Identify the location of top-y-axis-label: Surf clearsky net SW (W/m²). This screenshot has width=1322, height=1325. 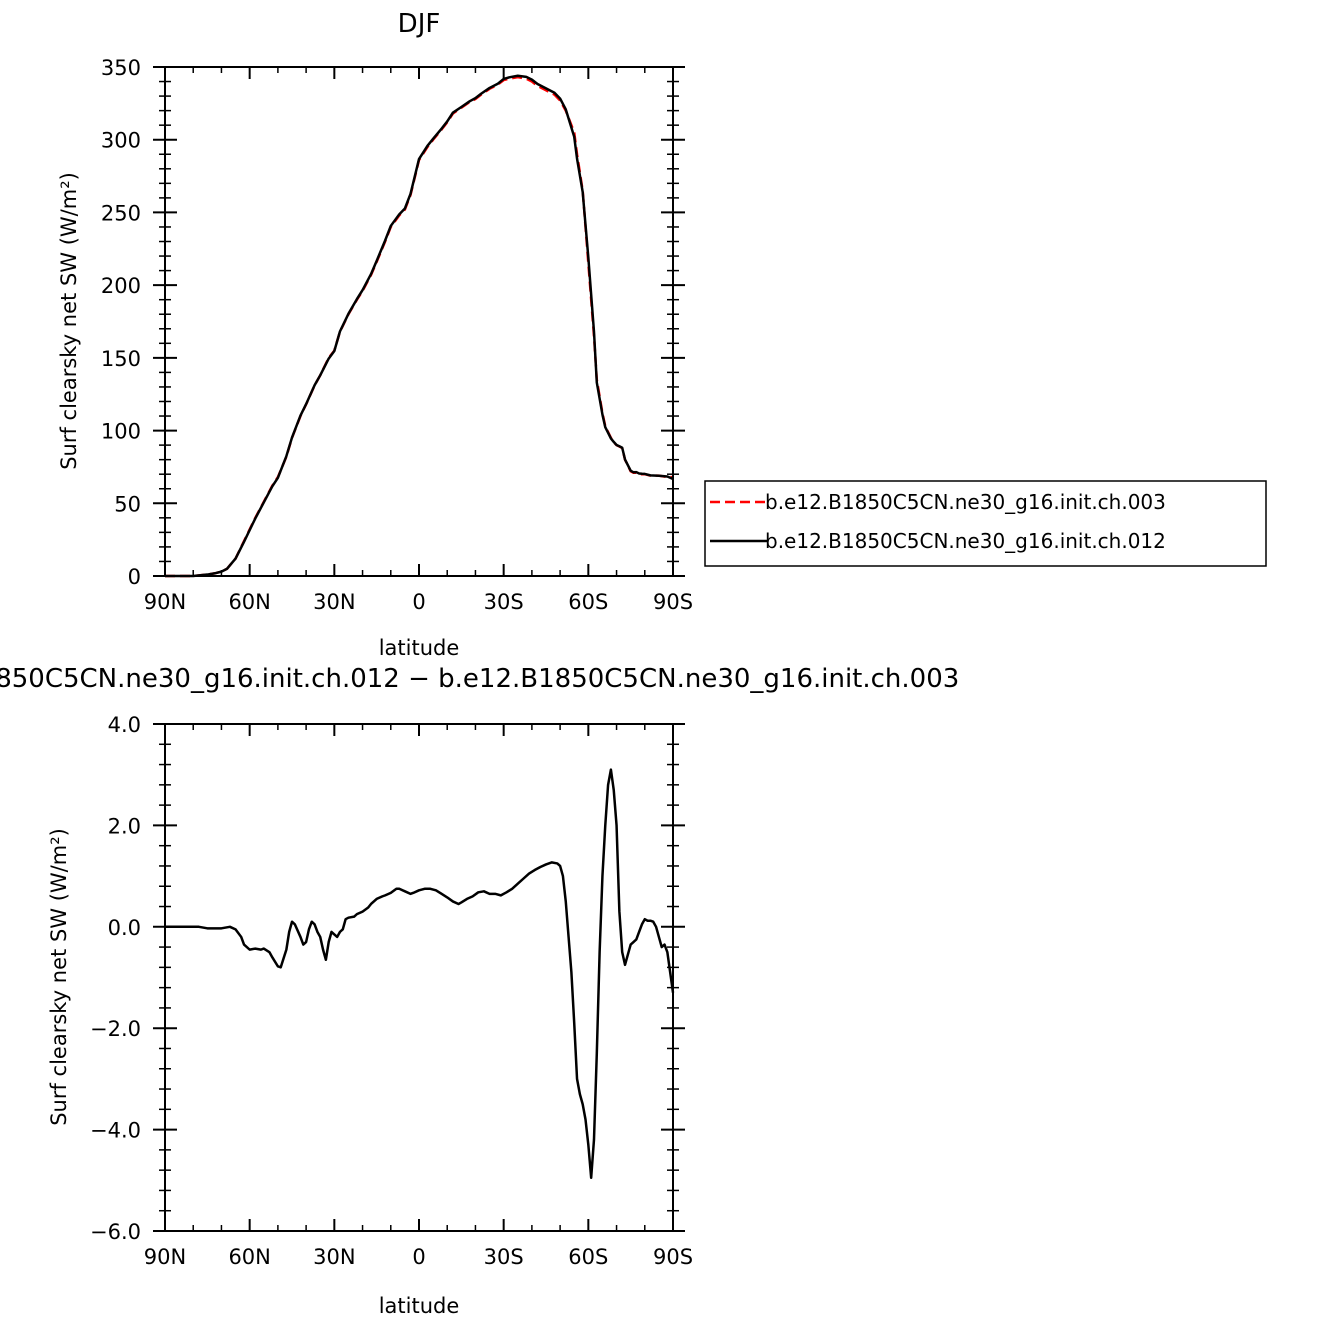
(69, 321).